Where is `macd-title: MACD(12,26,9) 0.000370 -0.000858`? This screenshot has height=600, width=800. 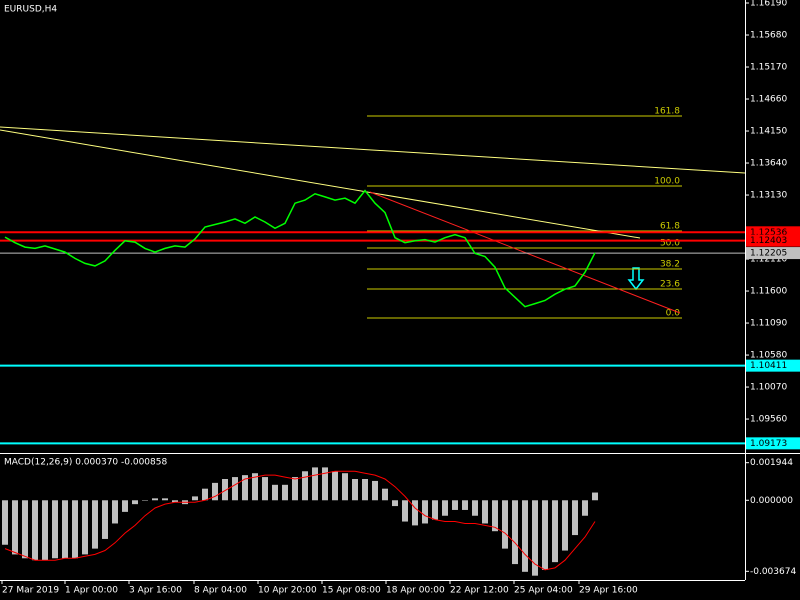
macd-title: MACD(12,26,9) 0.000370 -0.000858 is located at coordinates (85, 463).